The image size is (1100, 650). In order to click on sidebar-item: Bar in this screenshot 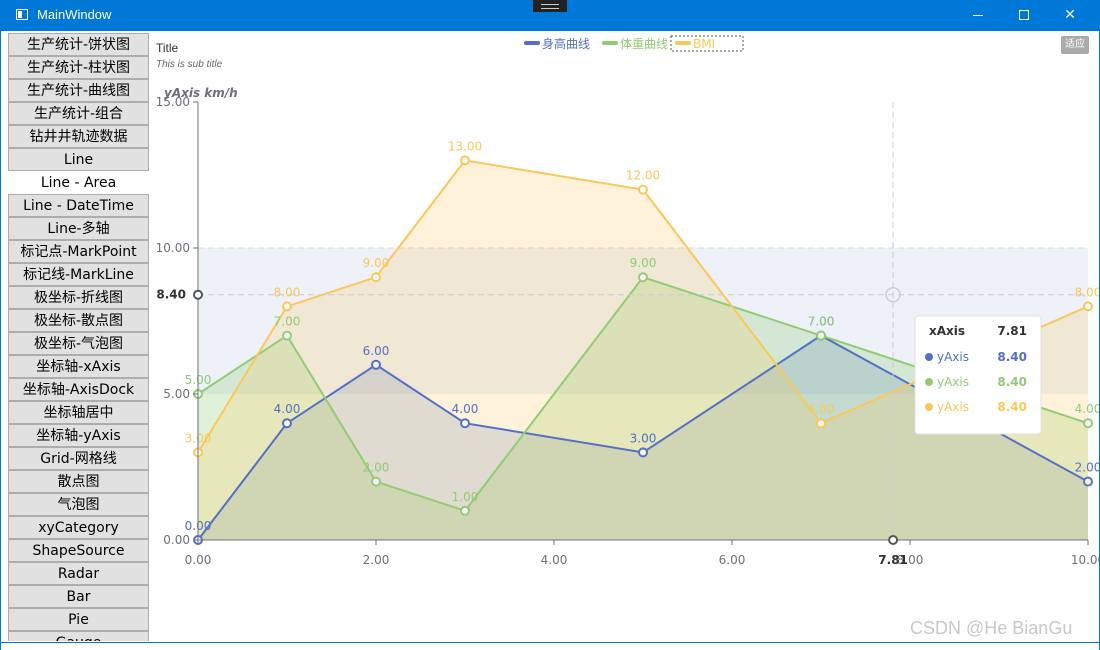, I will do `click(78, 596)`.